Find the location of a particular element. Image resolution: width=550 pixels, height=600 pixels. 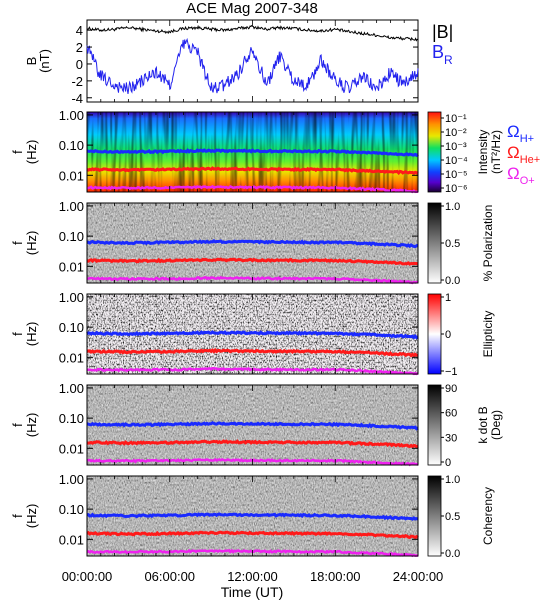

series-line-b-r is located at coordinates (252, 65).